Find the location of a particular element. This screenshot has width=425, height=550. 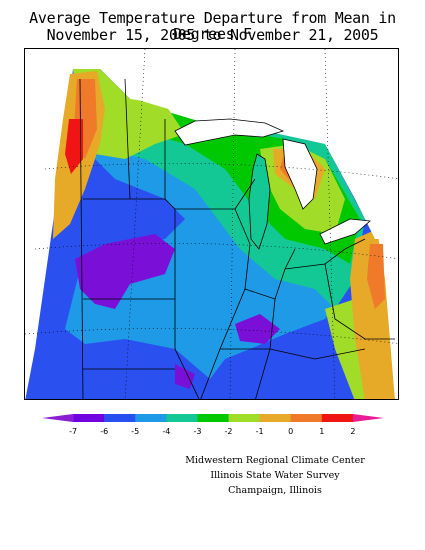

contour-red is located at coordinates (74, 146).